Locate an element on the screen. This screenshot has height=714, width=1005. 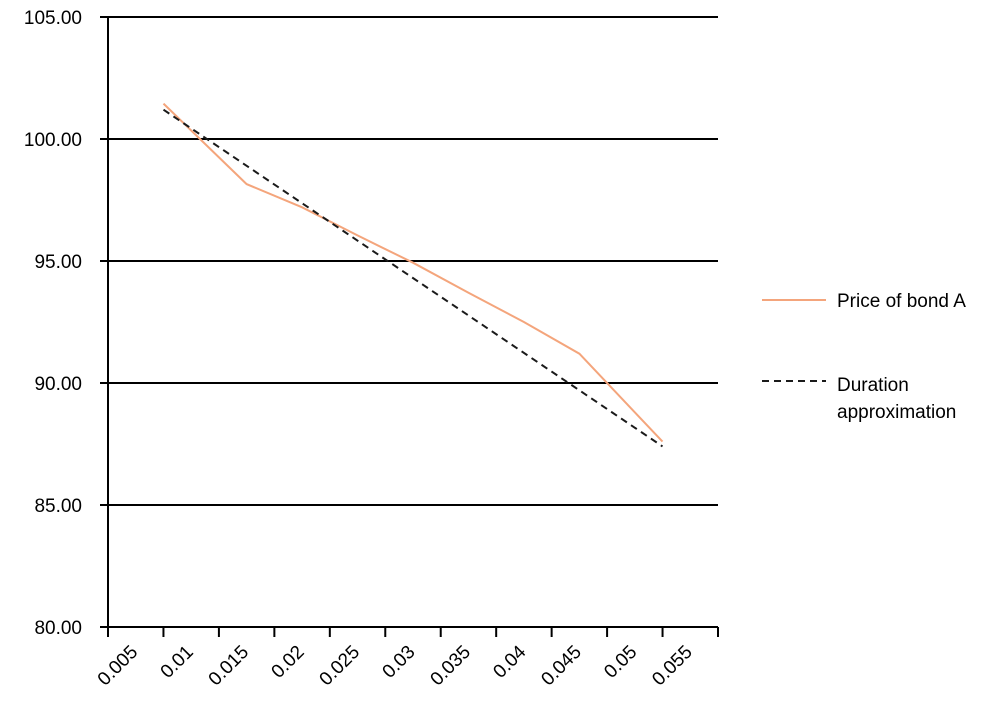
legend: Price of bond A Duration approximation is located at coordinates (864, 357).